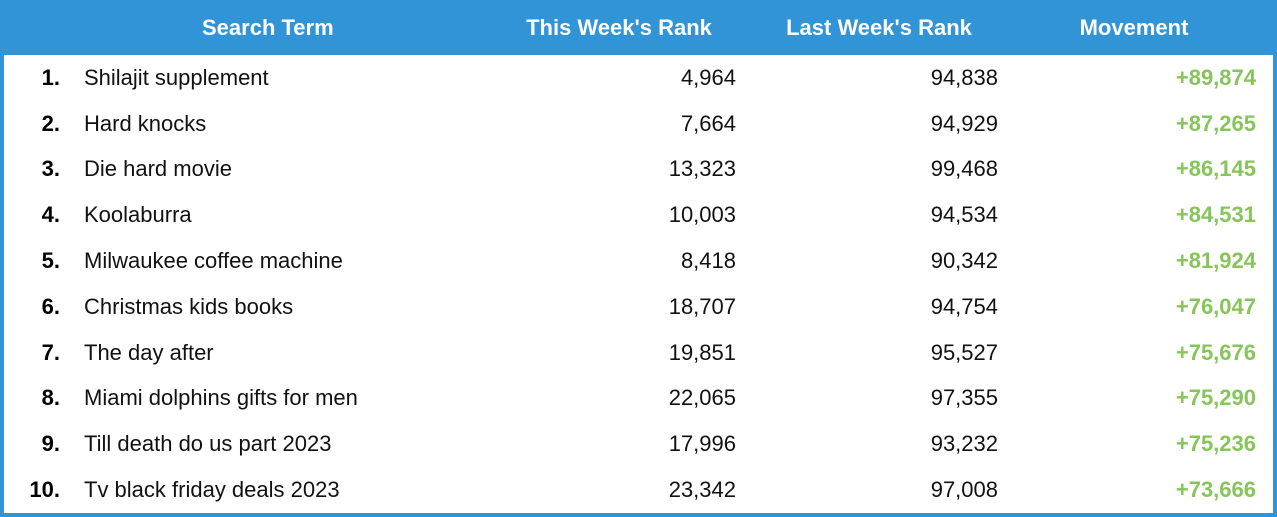  What do you see at coordinates (50, 169) in the screenshot?
I see `row-number: 3.` at bounding box center [50, 169].